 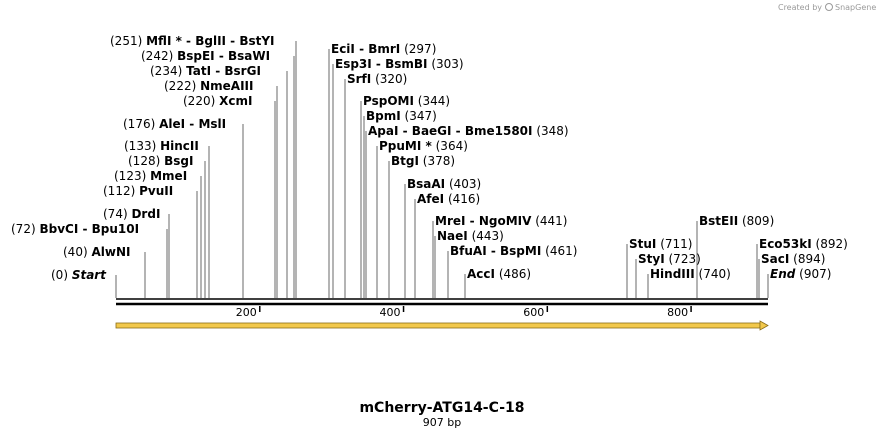 I want to click on enzyme-name: Eco53kI, so click(x=785, y=244).